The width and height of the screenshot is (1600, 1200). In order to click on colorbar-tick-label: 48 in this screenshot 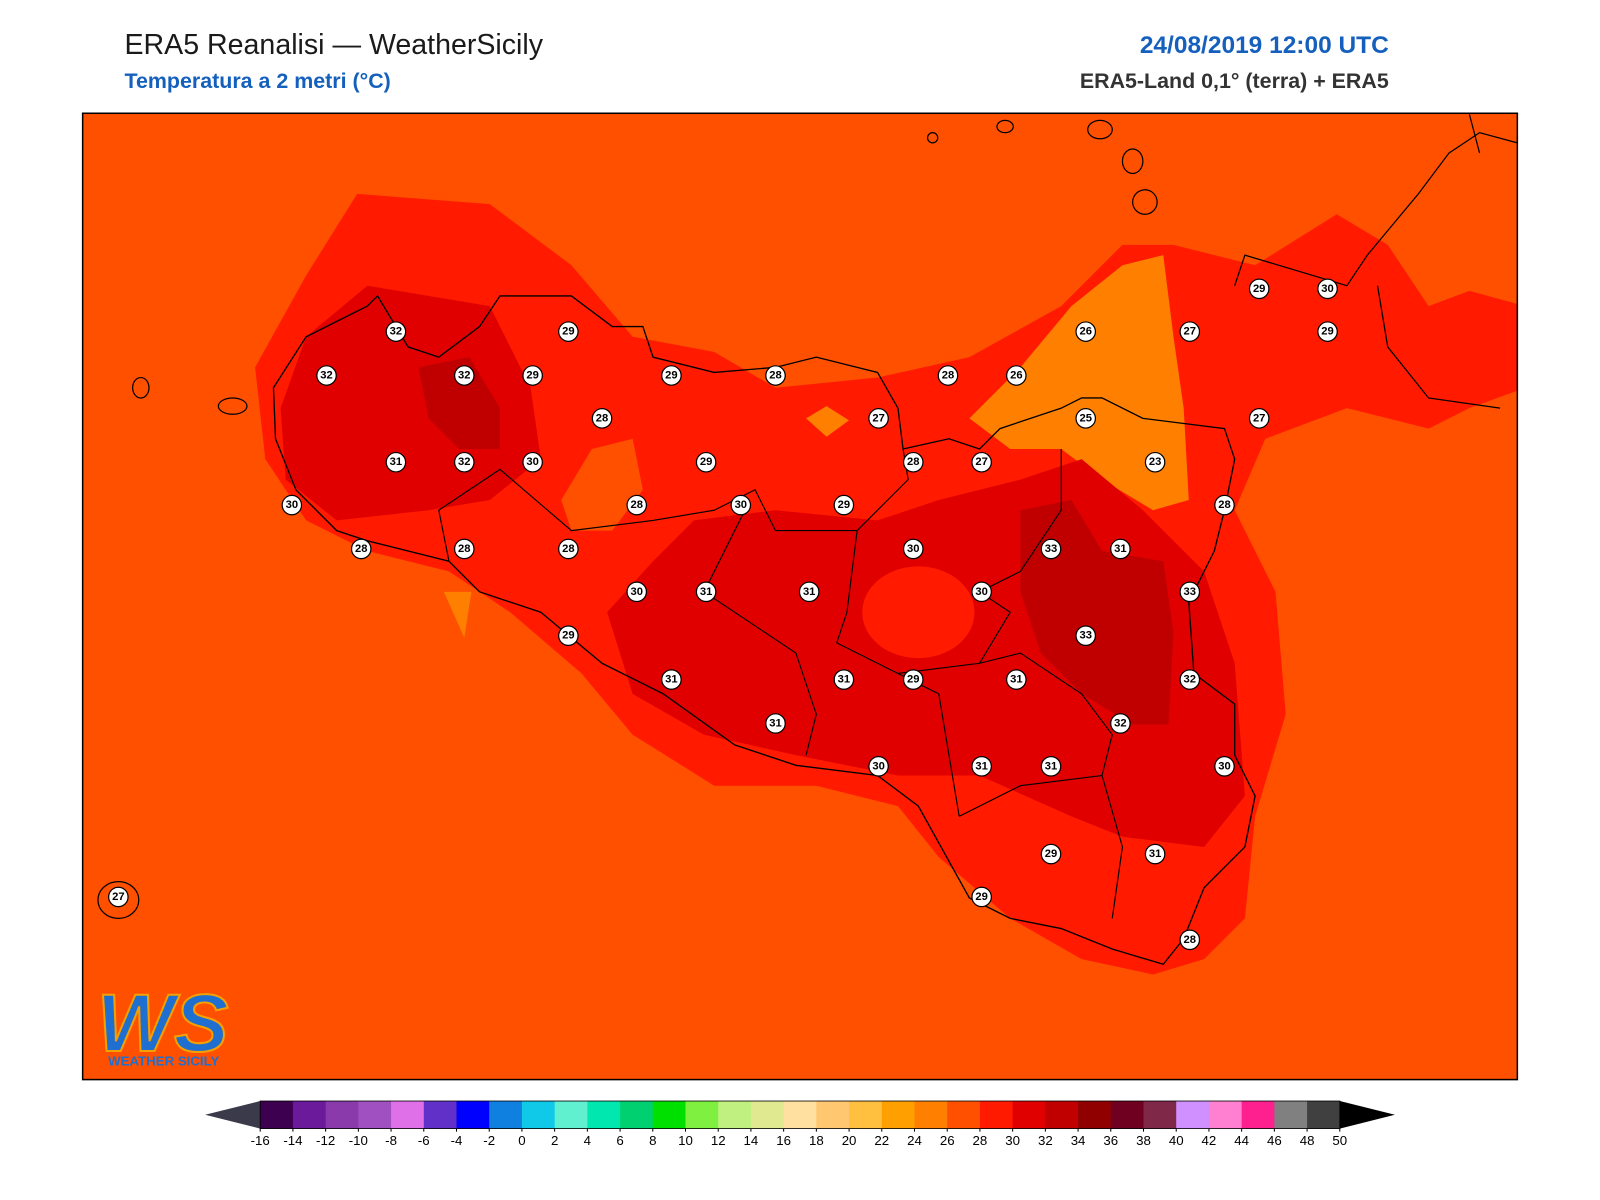, I will do `click(1307, 1140)`.